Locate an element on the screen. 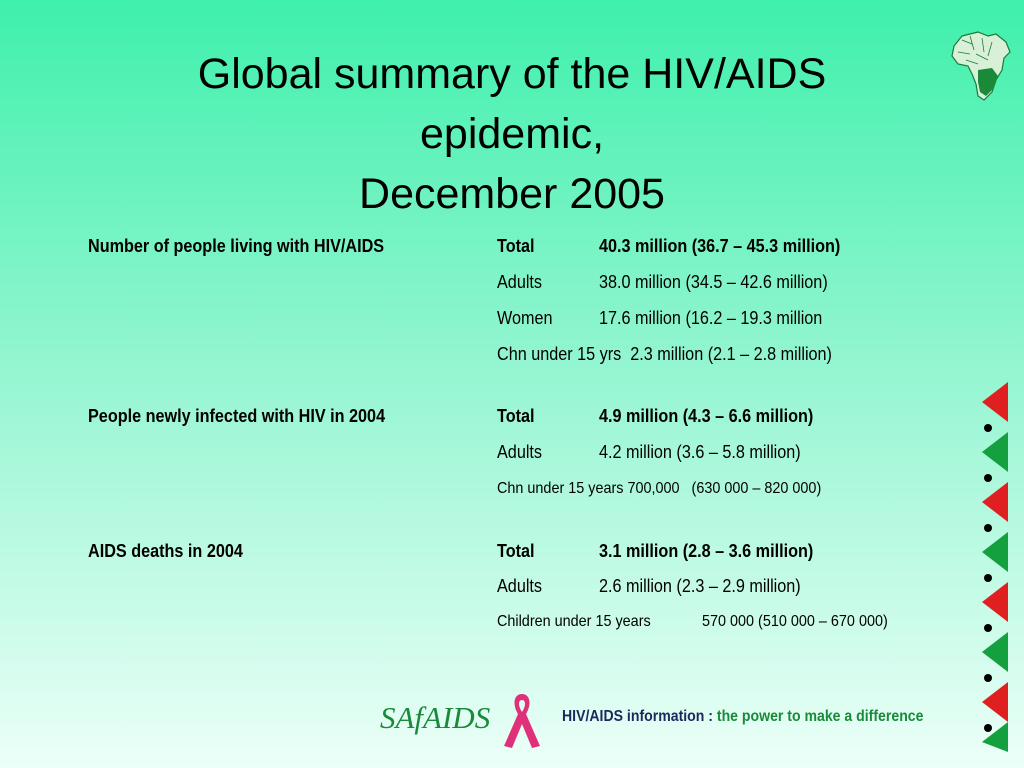 The width and height of the screenshot is (1024, 768). row-value-total: 40.3 million (36.7 – 45.3 million) is located at coordinates (720, 246).